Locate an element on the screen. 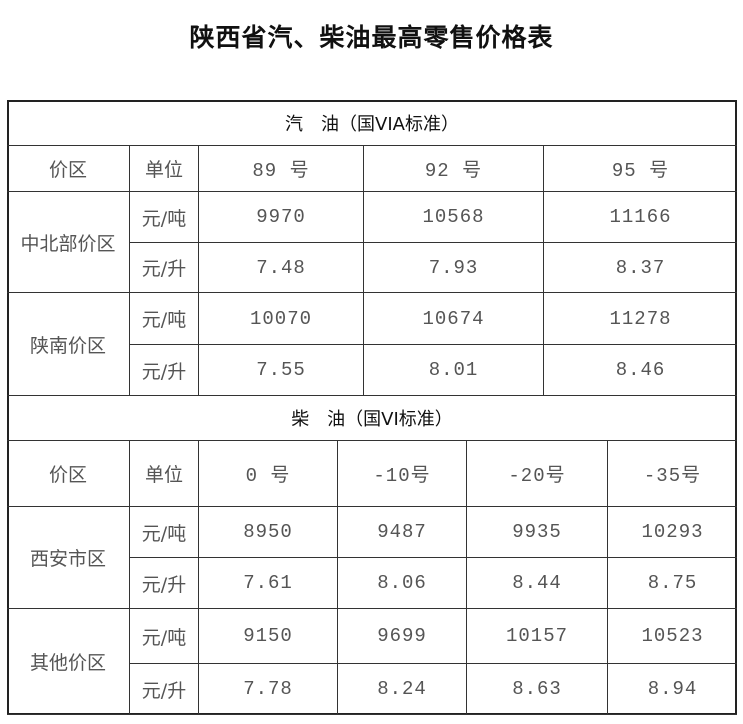  price-cell: 8.75 is located at coordinates (672, 583).